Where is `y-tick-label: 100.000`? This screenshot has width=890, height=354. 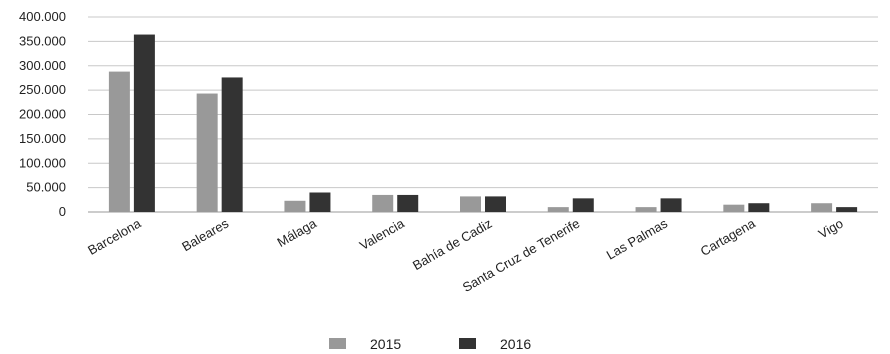 y-tick-label: 100.000 is located at coordinates (42, 162).